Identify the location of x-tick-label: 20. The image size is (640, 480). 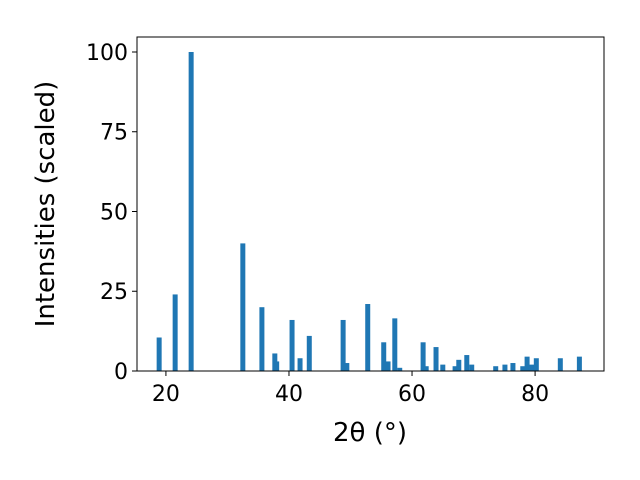
(166, 394).